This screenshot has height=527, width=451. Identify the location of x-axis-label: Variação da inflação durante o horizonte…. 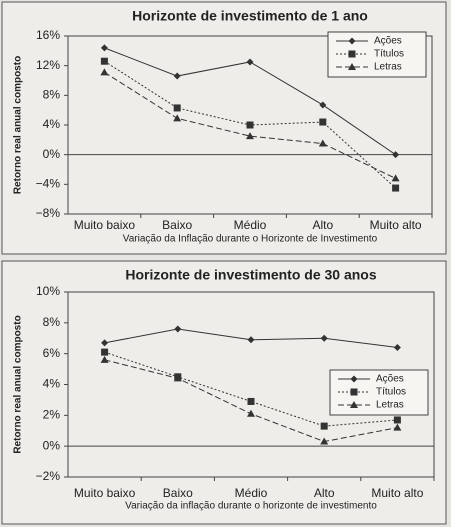
(251, 506).